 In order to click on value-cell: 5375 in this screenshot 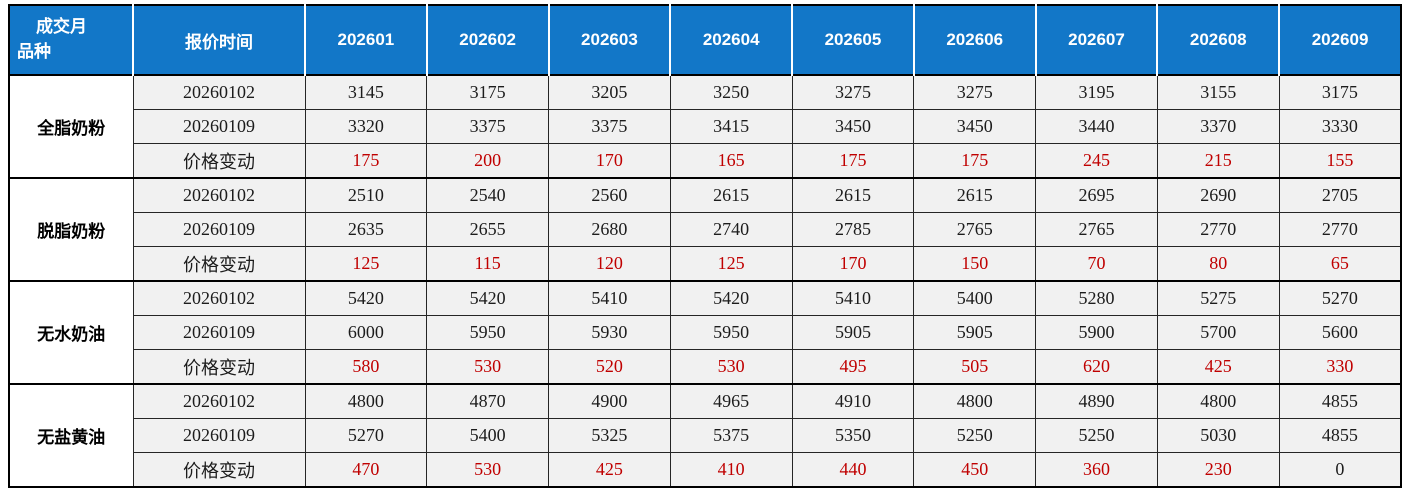, I will do `click(731, 435)`.